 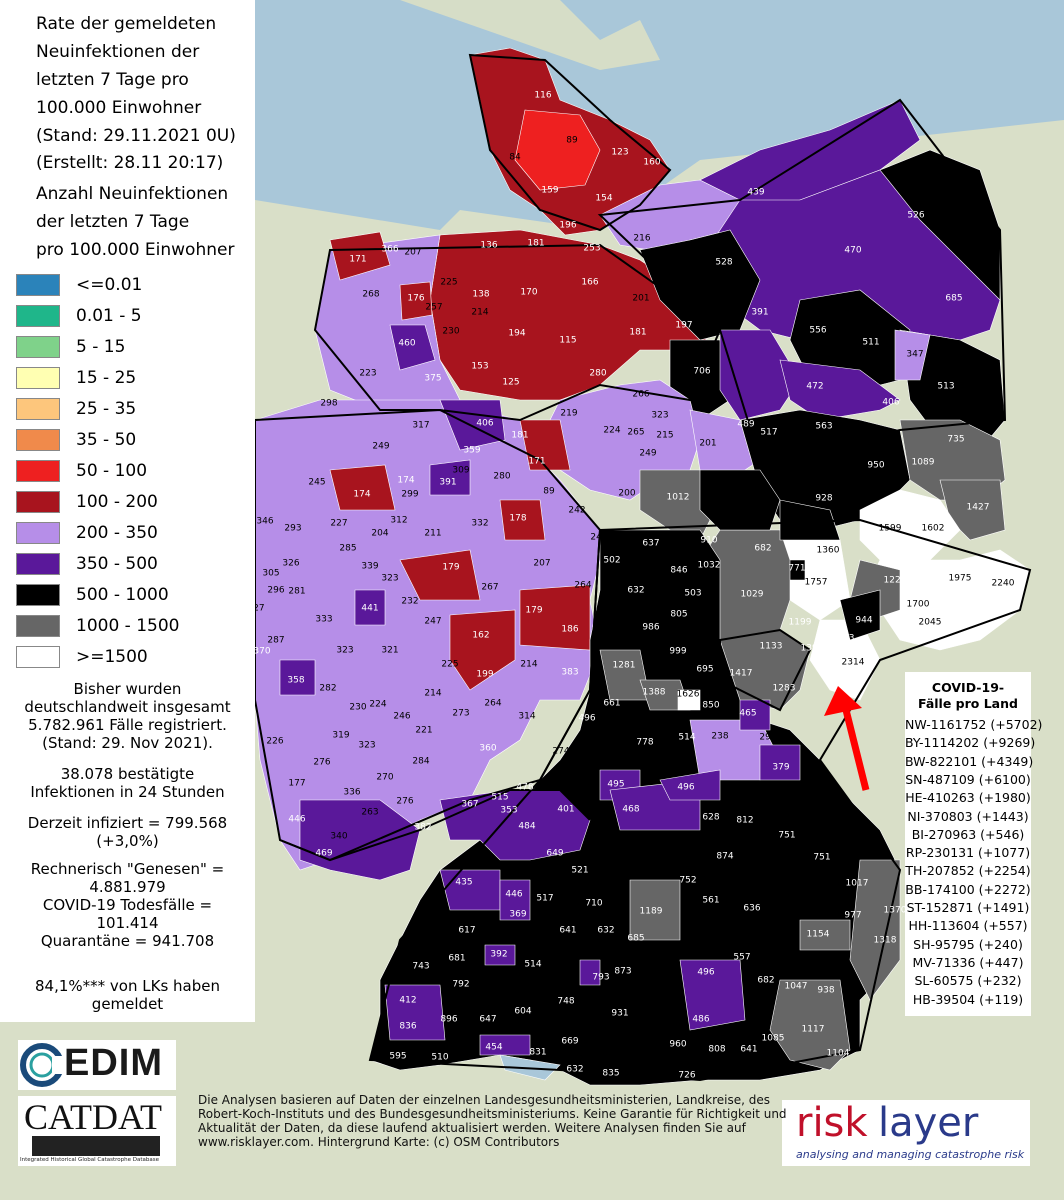 I want to click on district-value-label: 528, so click(x=723, y=263).